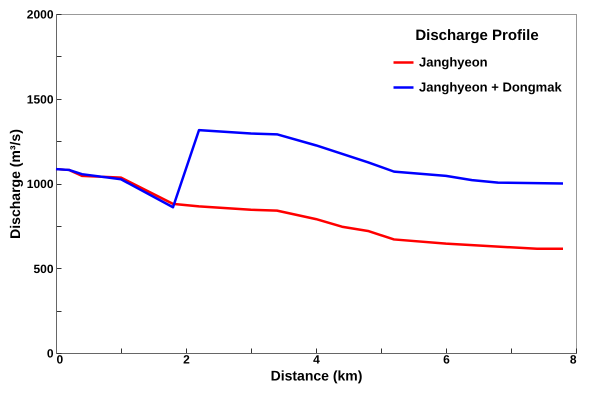  Describe the element at coordinates (477, 35) in the screenshot. I see `legend-title: Discharge Profile` at that location.